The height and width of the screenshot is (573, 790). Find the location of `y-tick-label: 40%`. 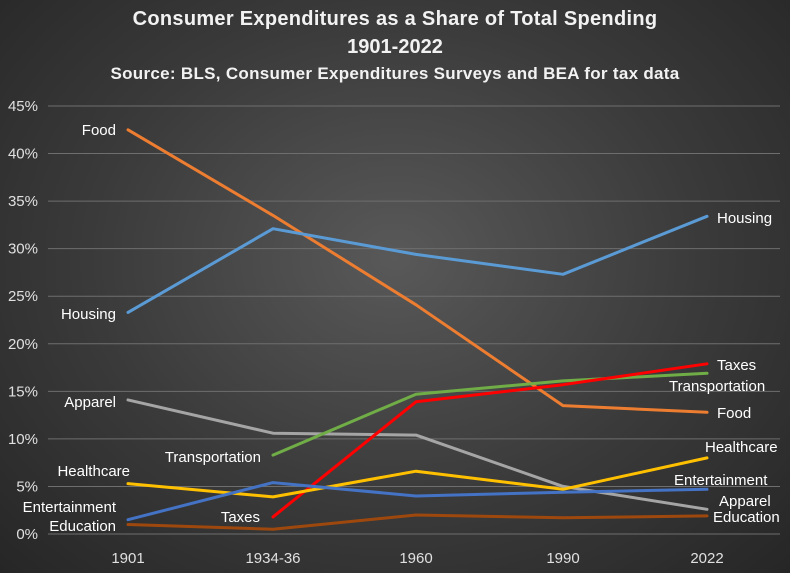

y-tick-label: 40% is located at coordinates (23, 154).